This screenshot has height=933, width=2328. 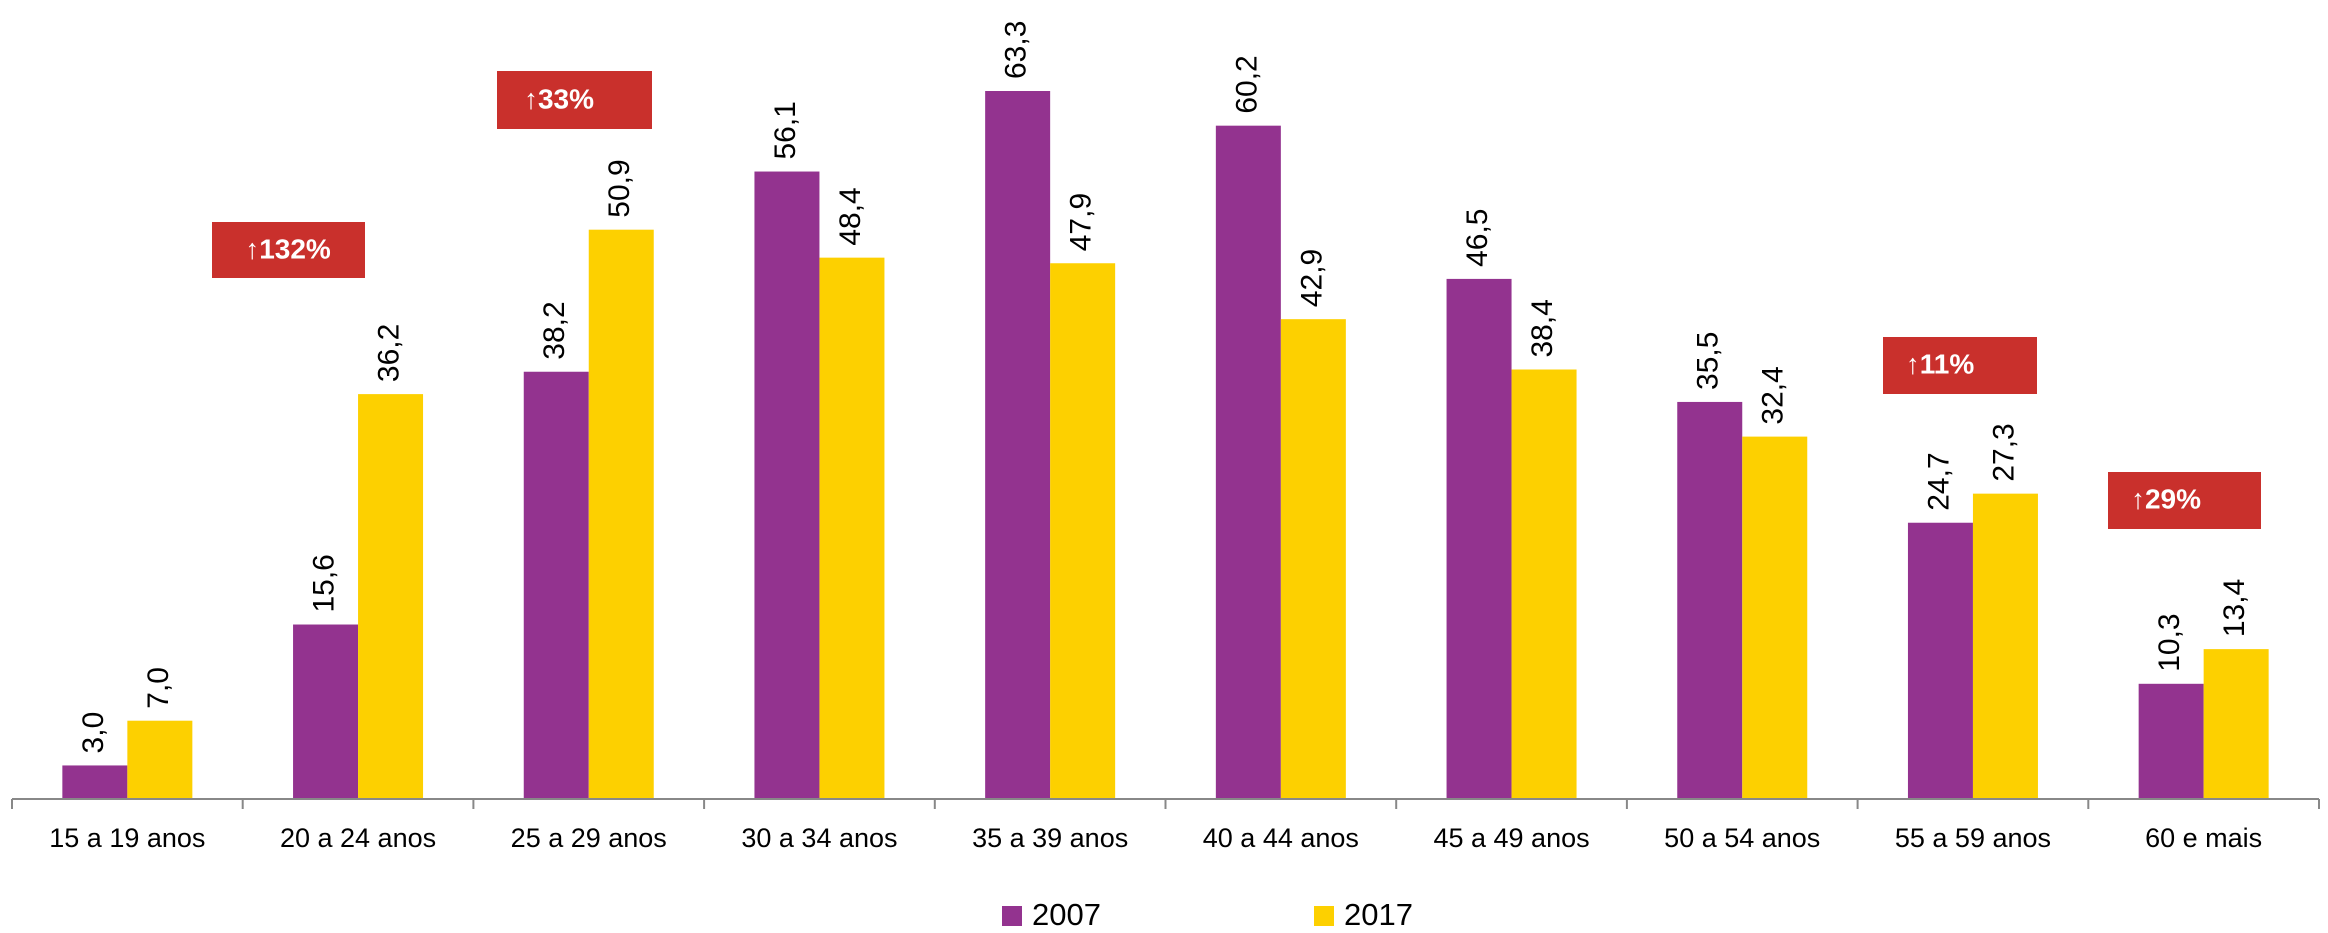 What do you see at coordinates (619, 188) in the screenshot?
I see `value-label: 50,9` at bounding box center [619, 188].